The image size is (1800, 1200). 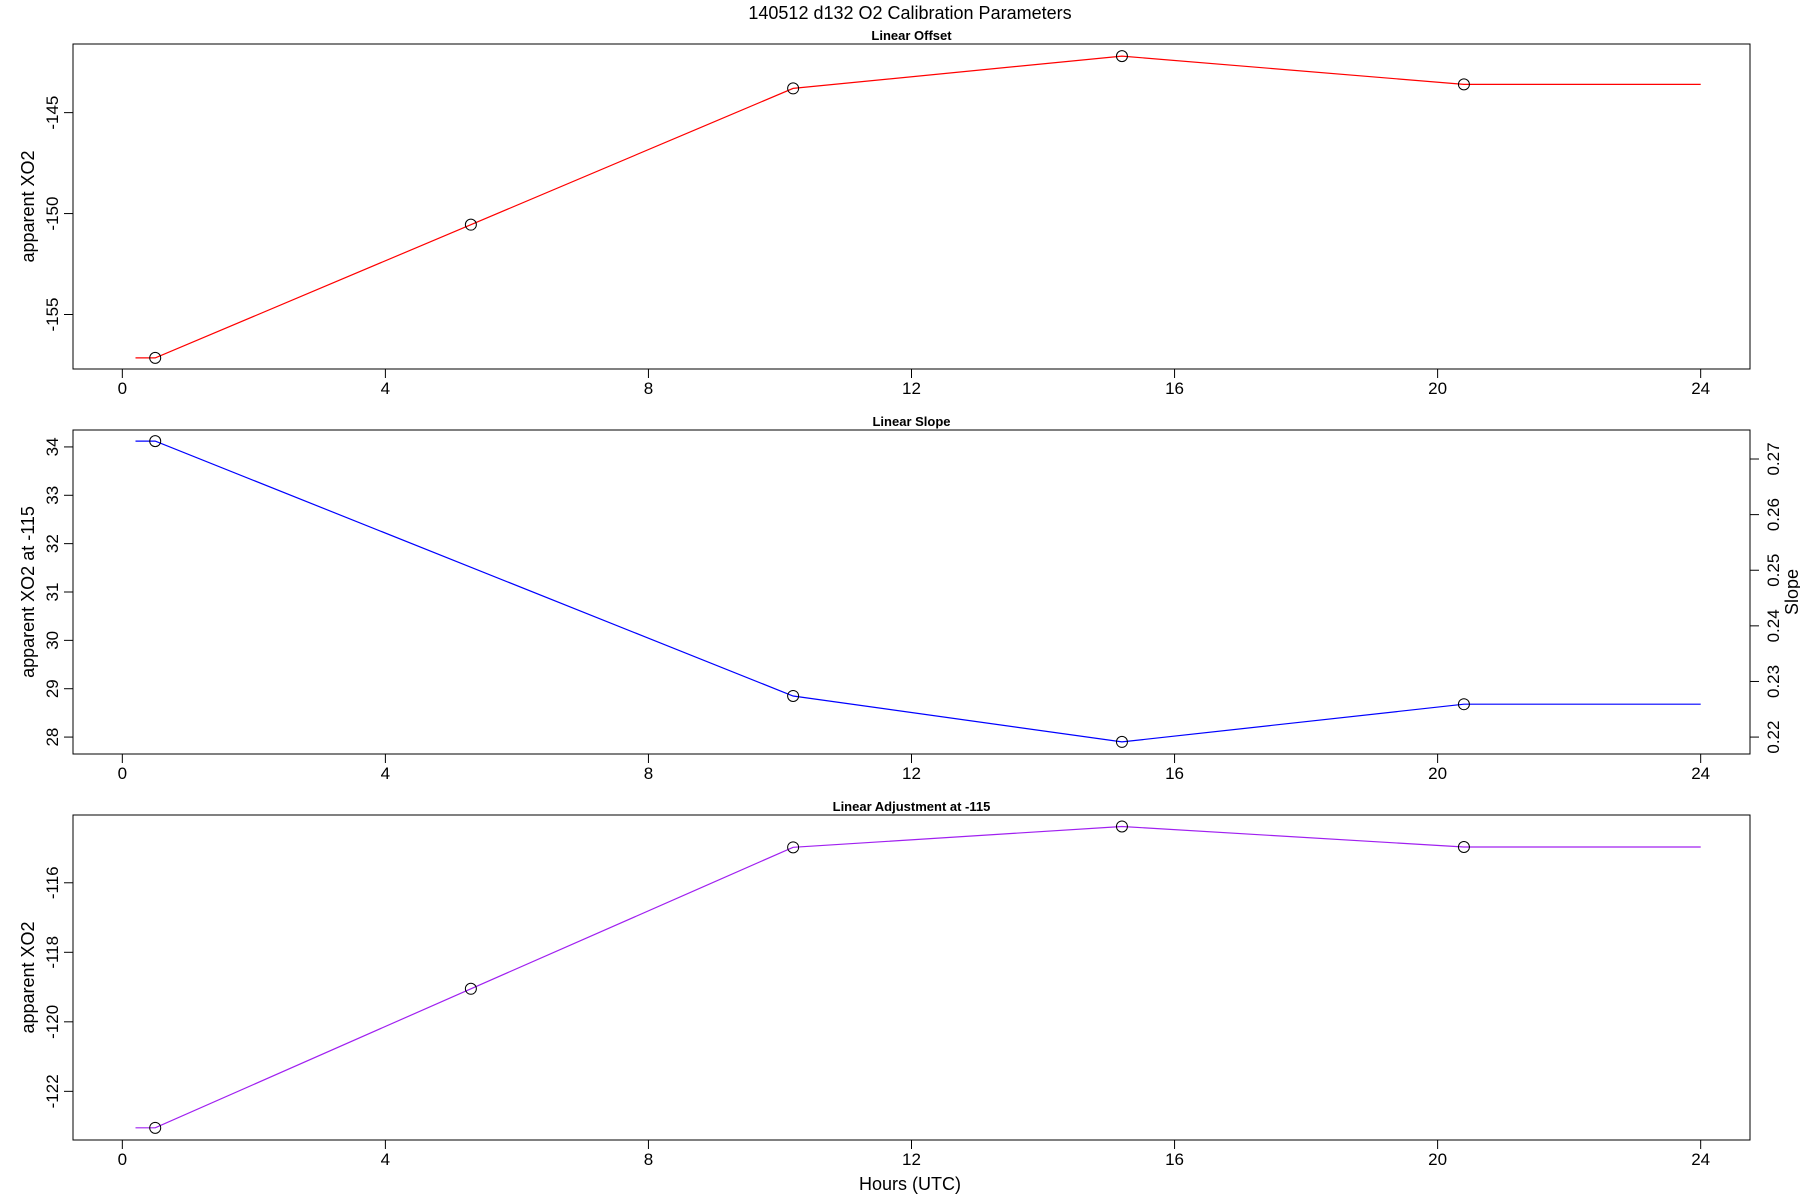 I want to click on right-y-tick-label: 0.26, so click(x=1773, y=514).